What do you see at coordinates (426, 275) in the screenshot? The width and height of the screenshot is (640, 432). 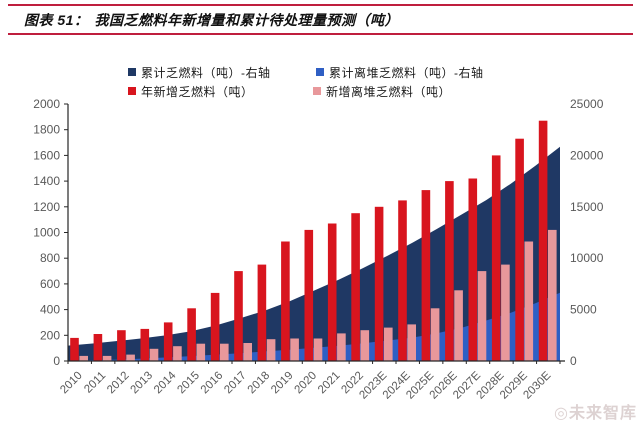 I see `bar-annual-new-2025E` at bounding box center [426, 275].